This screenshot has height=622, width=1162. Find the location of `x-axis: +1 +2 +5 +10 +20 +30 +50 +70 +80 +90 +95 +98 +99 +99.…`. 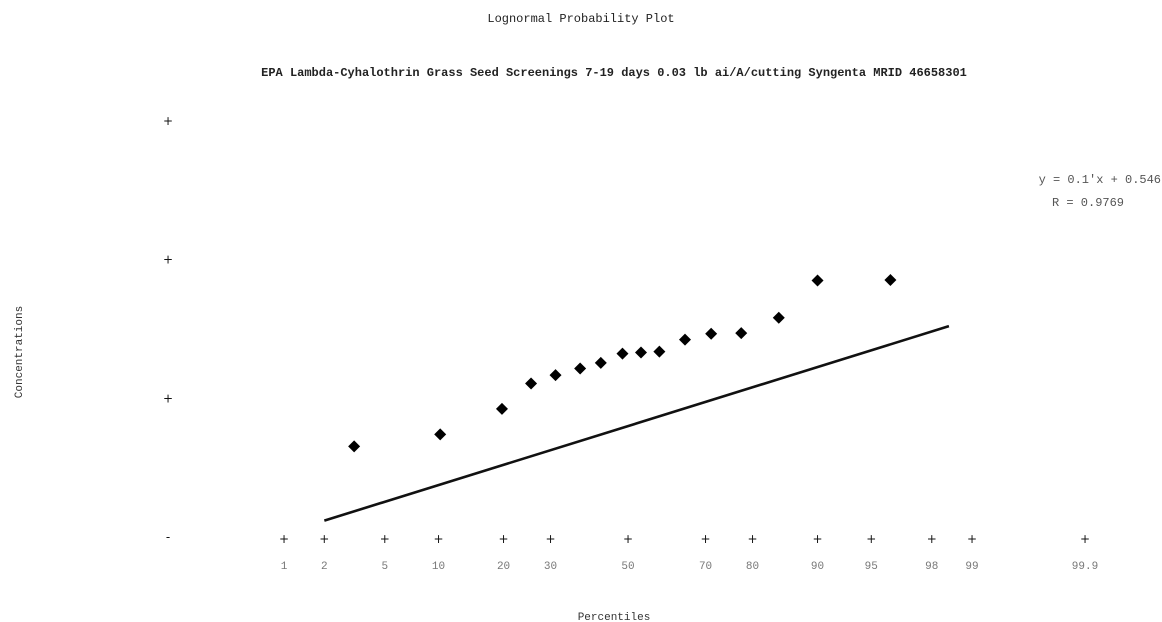

x-axis: +1 +2 +5 +10 +20 +30 +50 +70 +80 +90 +95 +98 +99 +99.… is located at coordinates (688, 552).